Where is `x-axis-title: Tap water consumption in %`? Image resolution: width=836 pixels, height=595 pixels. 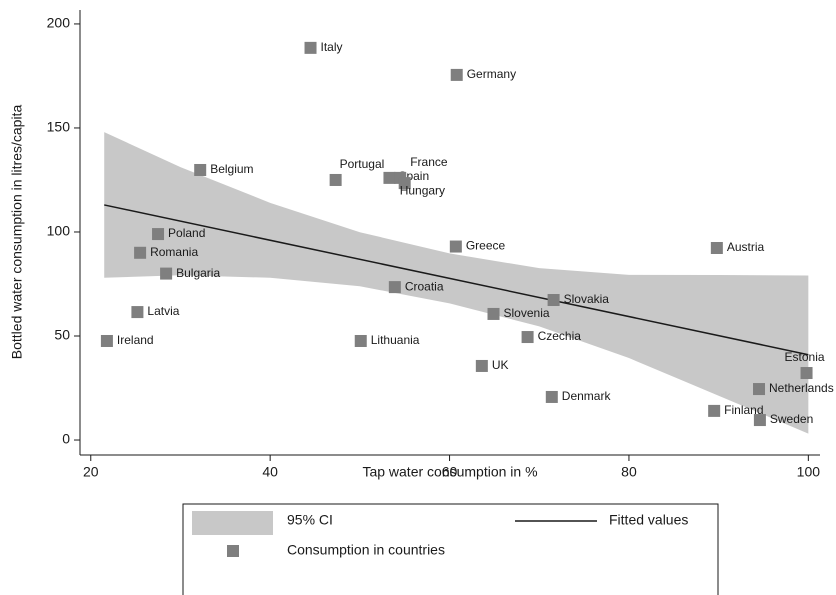 x-axis-title: Tap water consumption in % is located at coordinates (449, 472).